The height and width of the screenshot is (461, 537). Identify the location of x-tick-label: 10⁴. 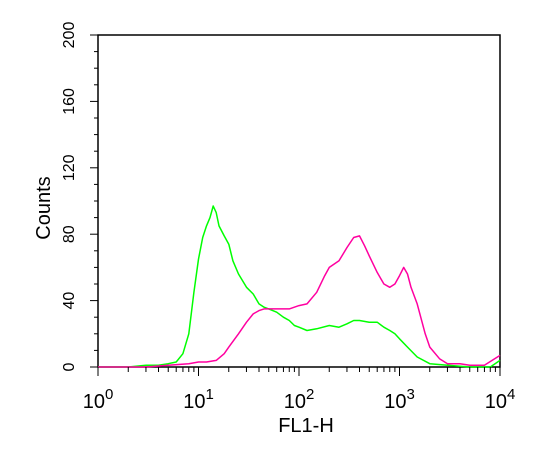
(500, 399).